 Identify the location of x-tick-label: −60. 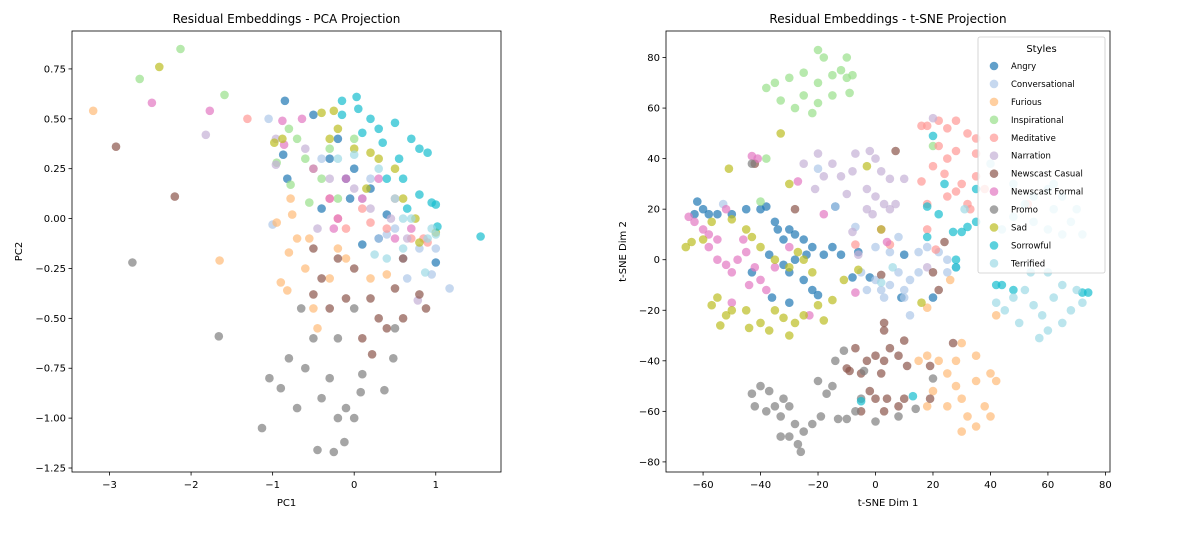
(703, 485).